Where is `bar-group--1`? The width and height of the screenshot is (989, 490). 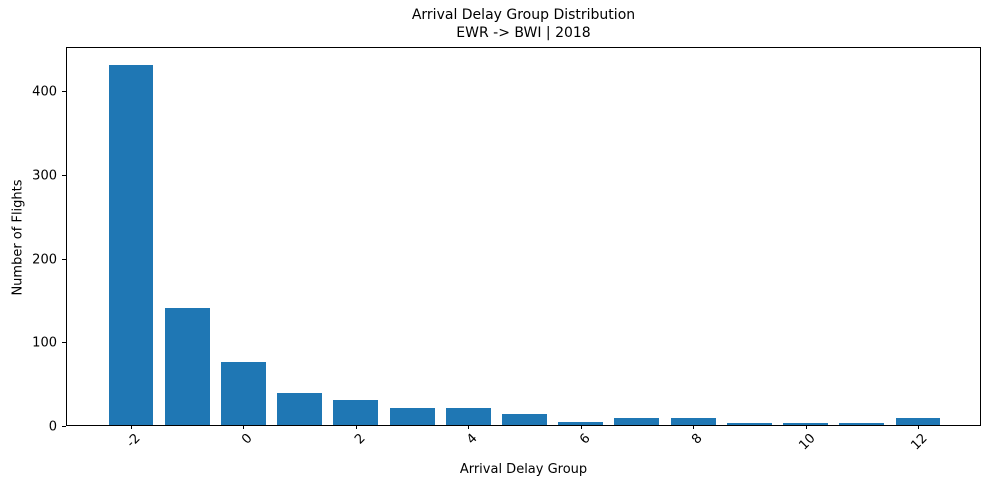
bar-group--1 is located at coordinates (187, 366).